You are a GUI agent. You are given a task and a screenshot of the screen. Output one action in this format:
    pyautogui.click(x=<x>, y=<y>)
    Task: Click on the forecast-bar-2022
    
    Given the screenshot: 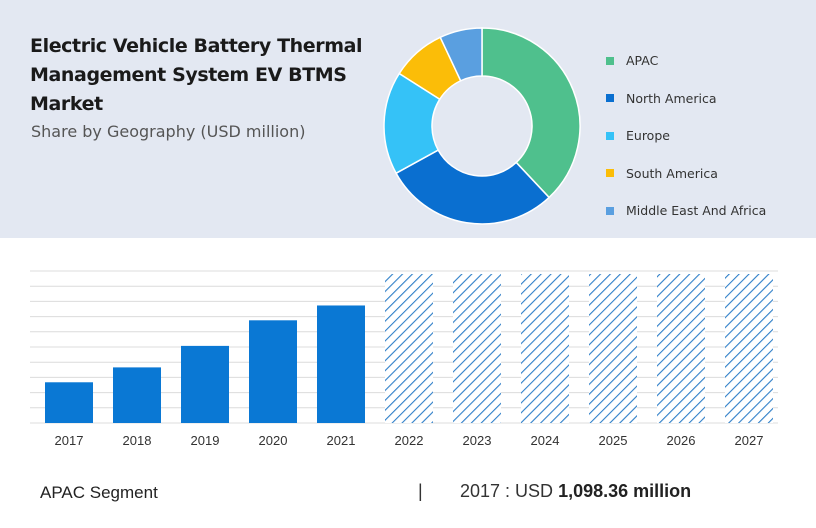 What is the action you would take?
    pyautogui.click(x=409, y=348)
    